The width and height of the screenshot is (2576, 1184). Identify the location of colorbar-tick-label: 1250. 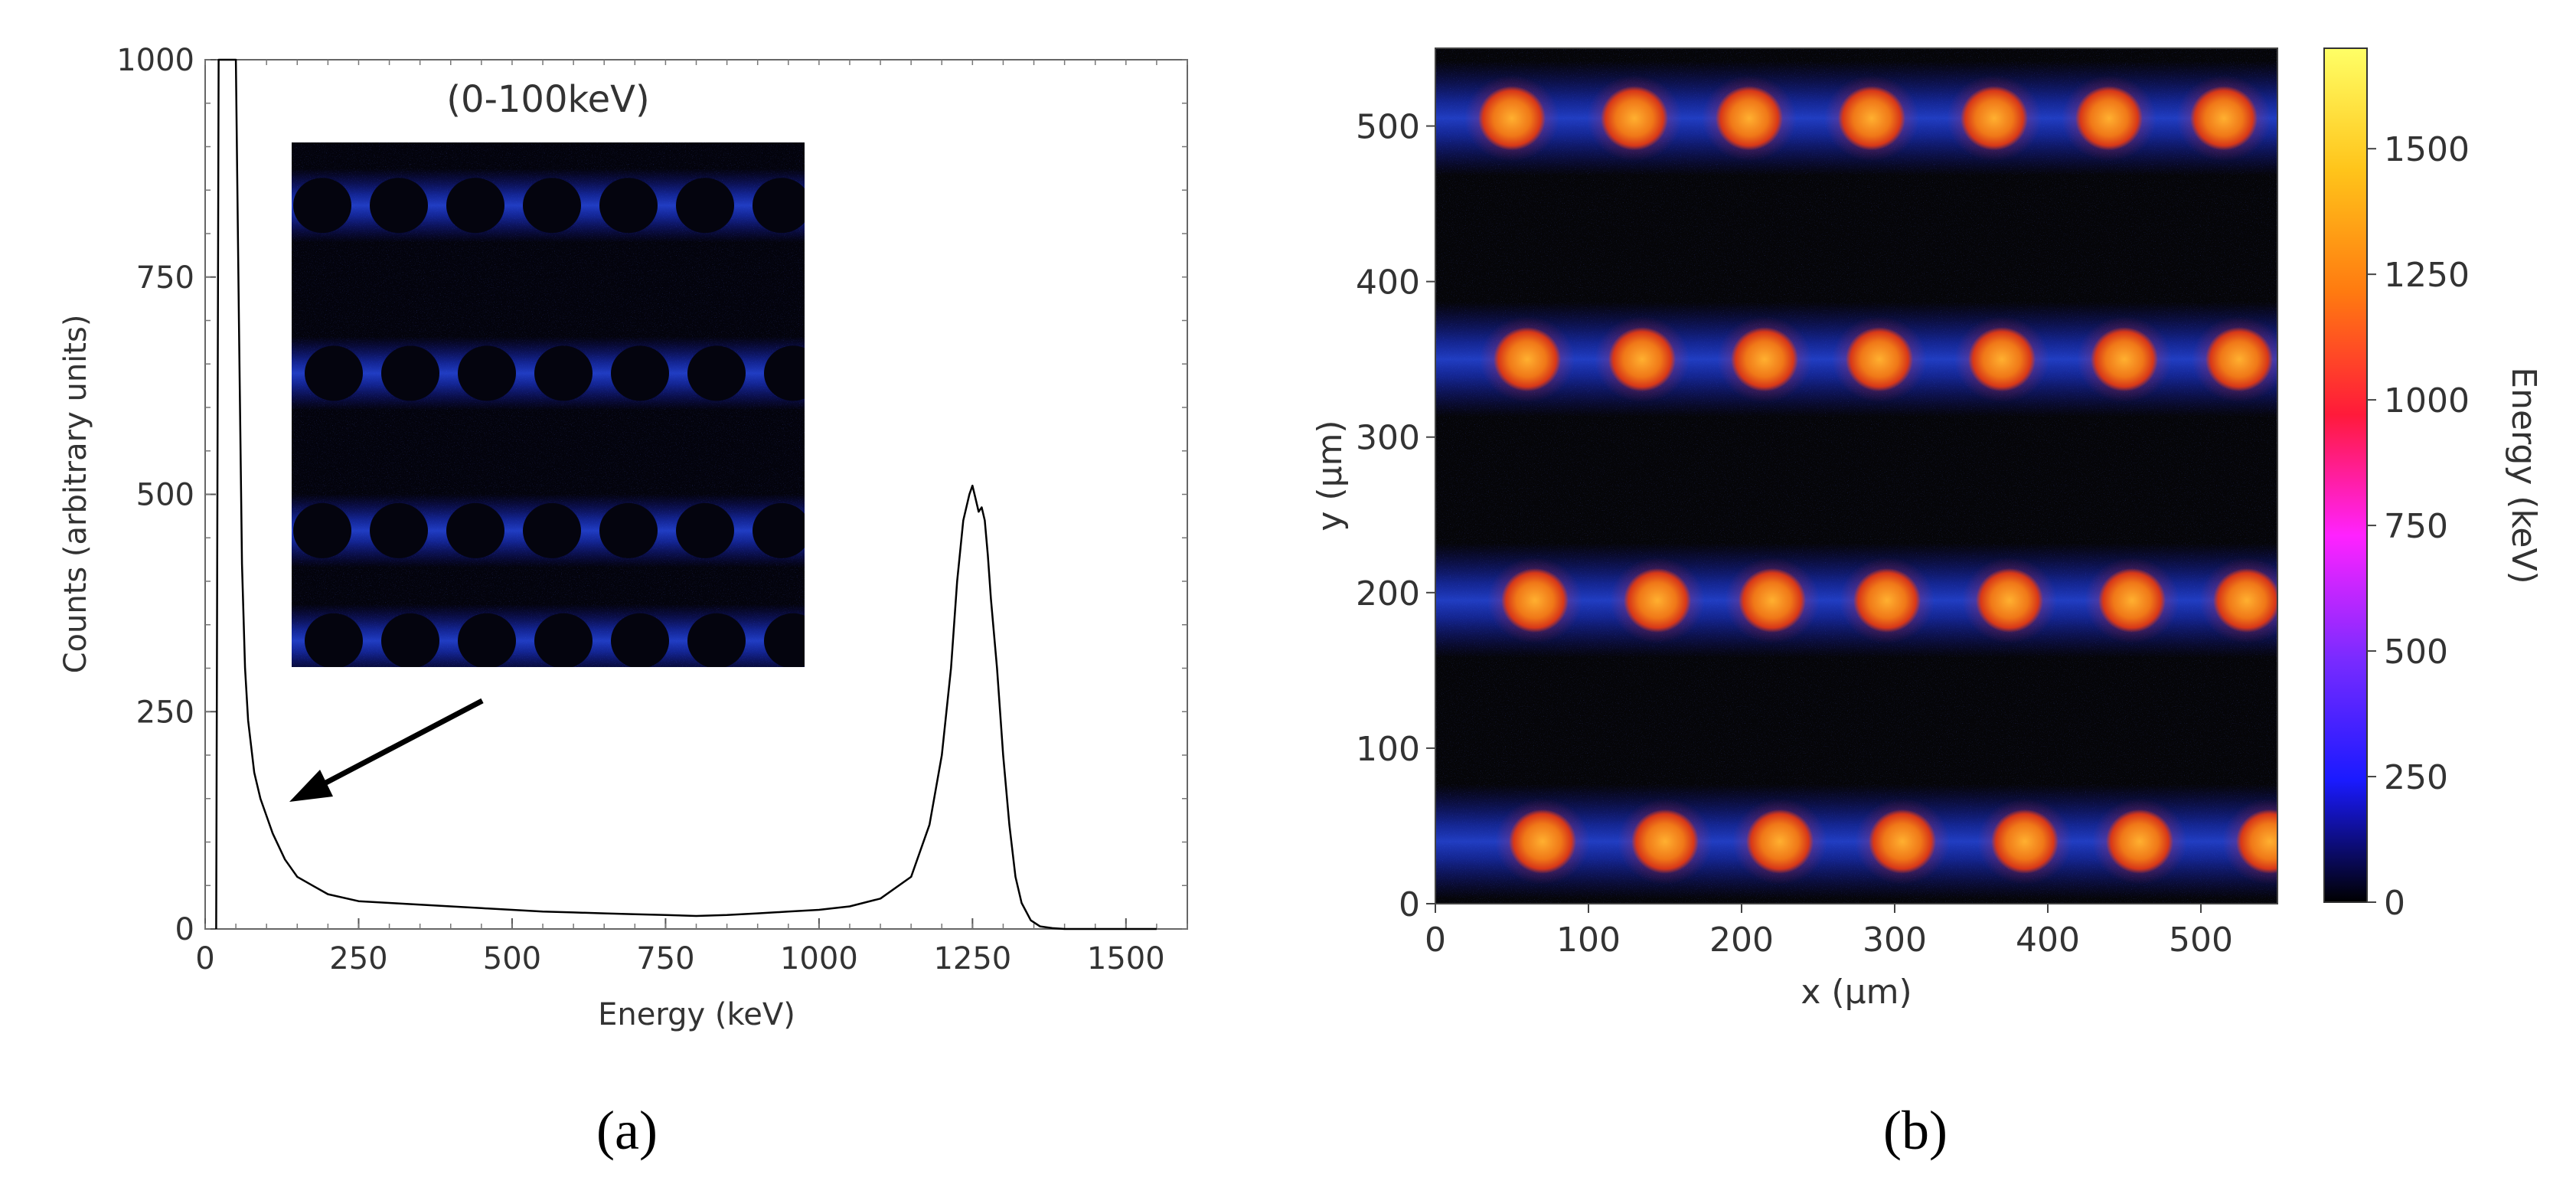
(2427, 275).